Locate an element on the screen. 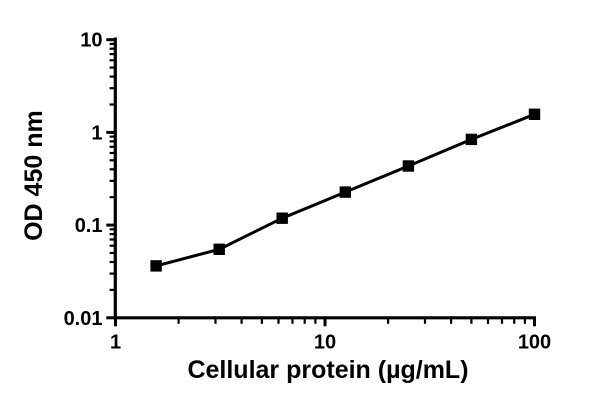  svg-text: Cellular protein (µg/mL) is located at coordinates (327, 370).